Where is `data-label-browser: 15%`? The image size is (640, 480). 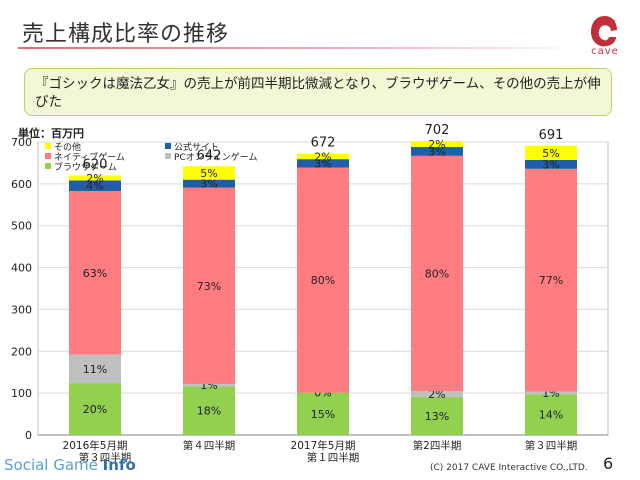 data-label-browser: 15% is located at coordinates (323, 414).